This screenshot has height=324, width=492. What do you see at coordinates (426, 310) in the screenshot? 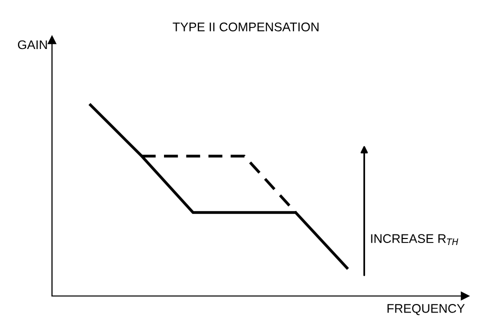
I see `x-axis-title: FREQUENCY` at bounding box center [426, 310].